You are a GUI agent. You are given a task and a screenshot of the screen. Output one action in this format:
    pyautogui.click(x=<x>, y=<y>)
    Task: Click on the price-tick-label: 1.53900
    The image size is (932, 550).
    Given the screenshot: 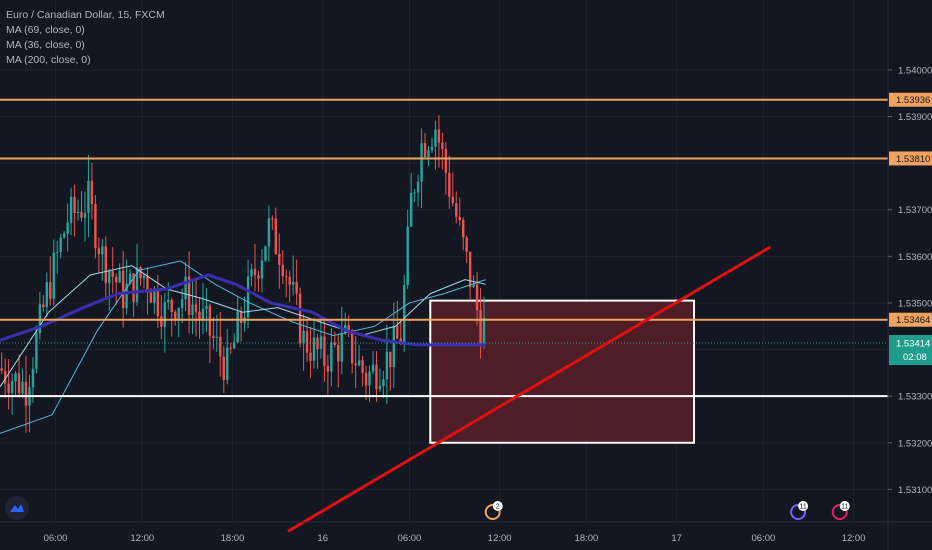 What is the action you would take?
    pyautogui.click(x=915, y=117)
    